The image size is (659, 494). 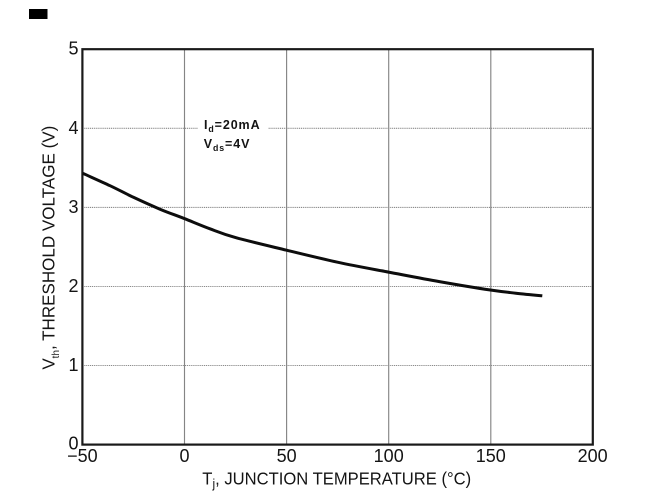 What do you see at coordinates (50, 248) in the screenshot?
I see `svg-text: Vth, THRESHOLD VOLTAGE (V)` at bounding box center [50, 248].